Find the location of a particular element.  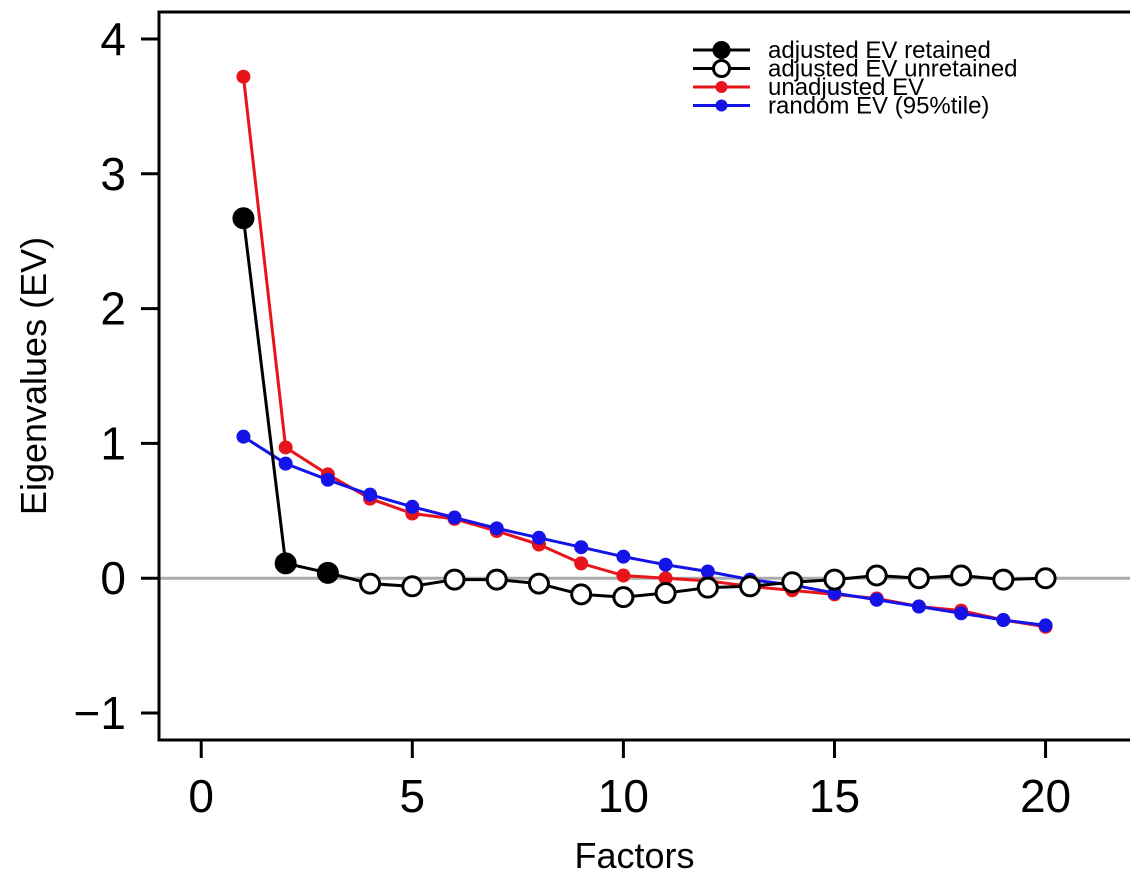

y-tick-label: 3 is located at coordinates (113, 174).